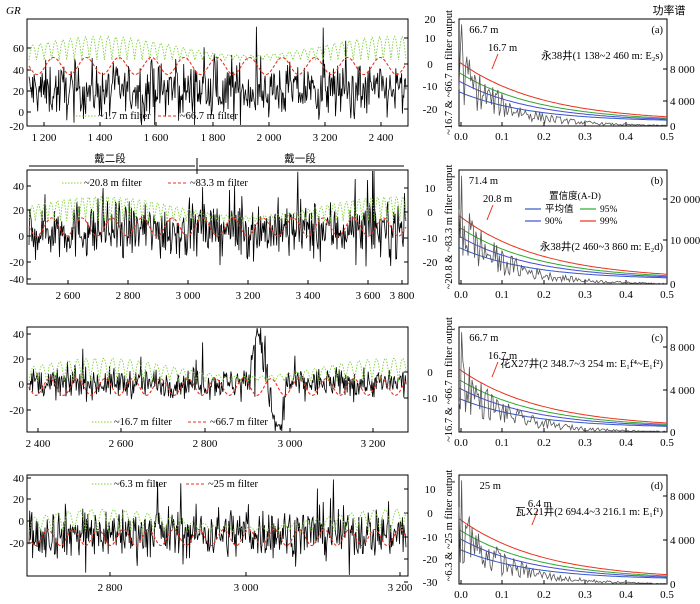 Image resolution: width=700 pixels, height=604 pixels. Describe the element at coordinates (575, 196) in the screenshot. I see `confidence-title: 置信度(A-D)` at that location.